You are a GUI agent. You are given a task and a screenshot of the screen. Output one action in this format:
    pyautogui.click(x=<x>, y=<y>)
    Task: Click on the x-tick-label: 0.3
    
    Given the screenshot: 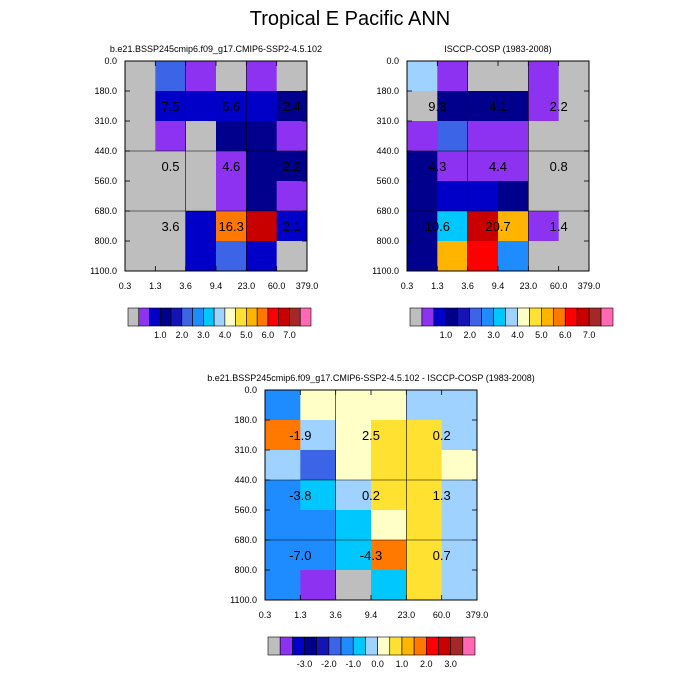 What is the action you would take?
    pyautogui.click(x=125, y=286)
    